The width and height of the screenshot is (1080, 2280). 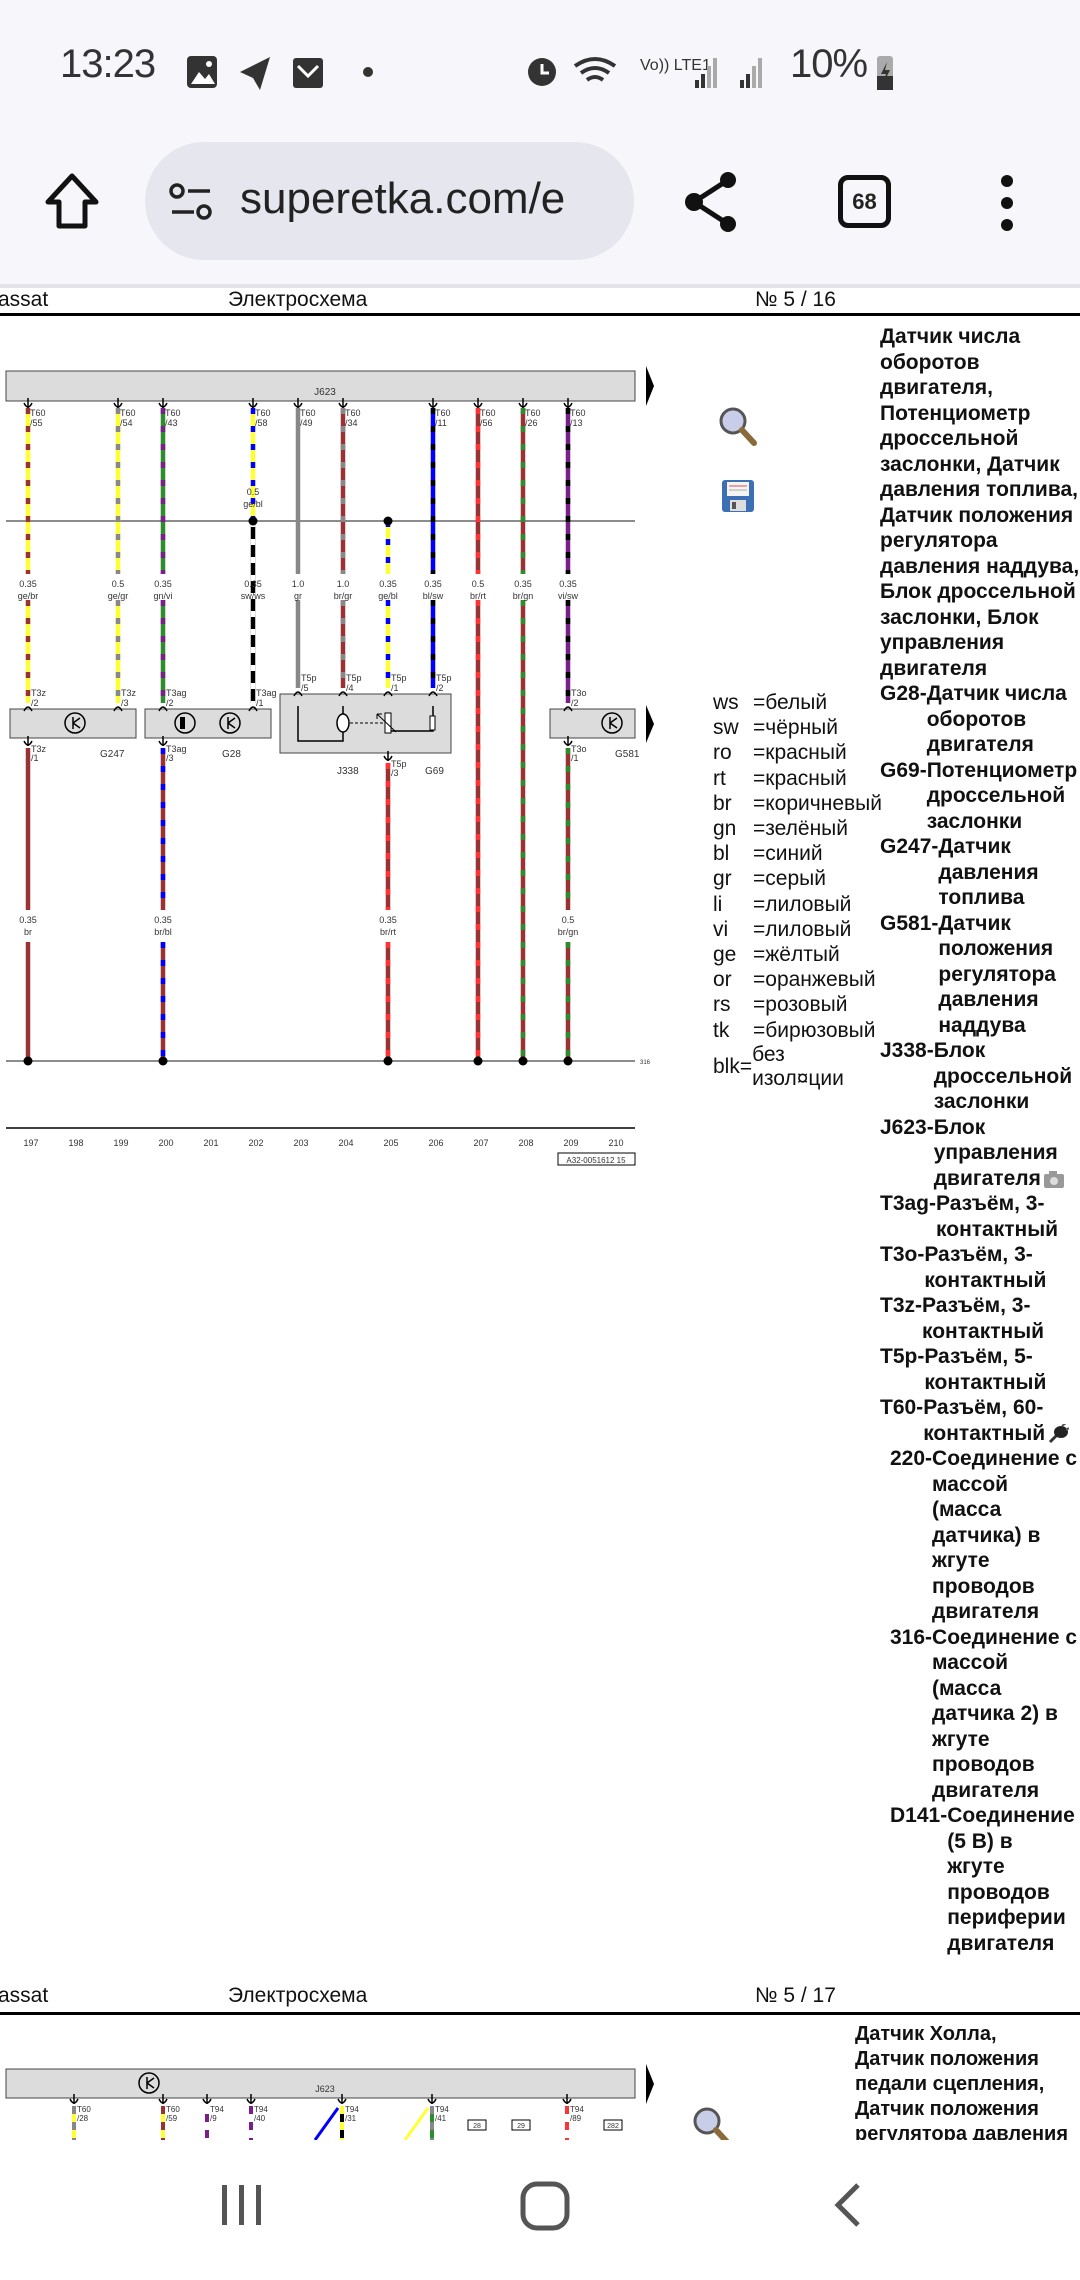 What do you see at coordinates (934, 668) in the screenshot?
I see `title-line: двигателя` at bounding box center [934, 668].